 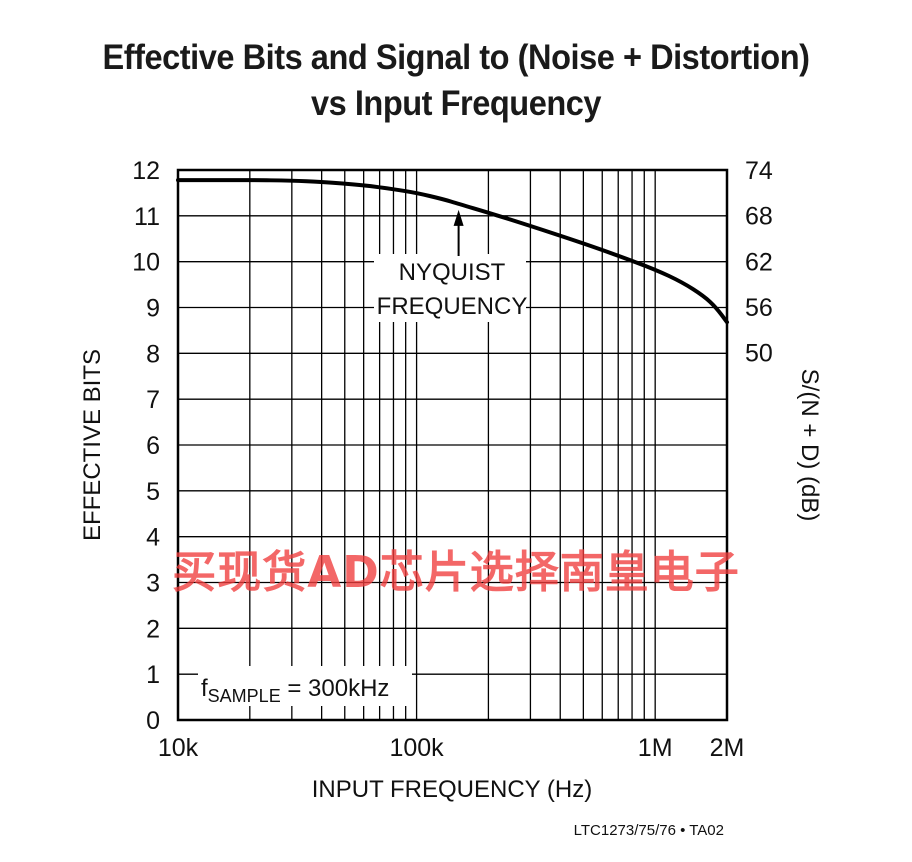 I want to click on y-tick-label: 8, so click(x=153, y=354).